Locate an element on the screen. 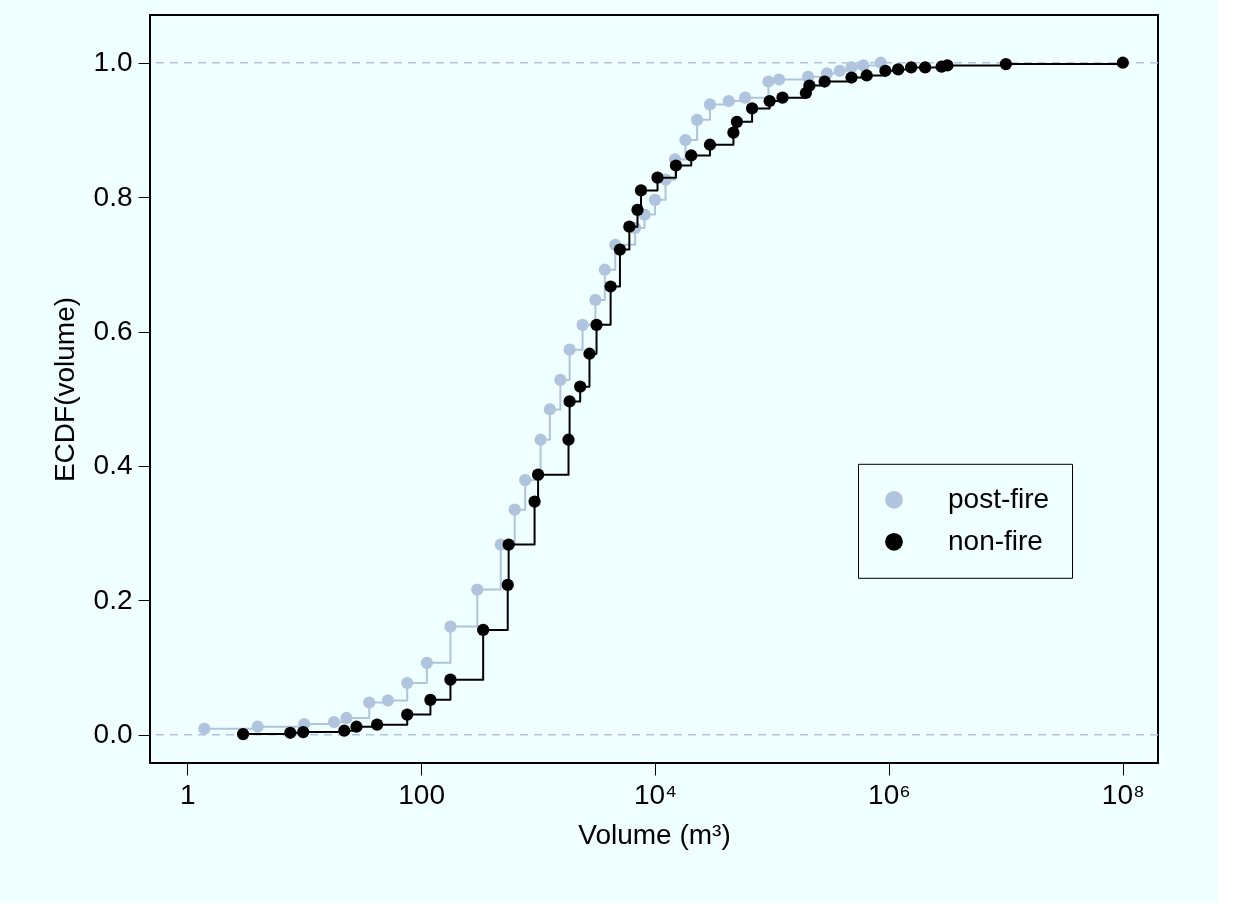  legend-label: post-fire is located at coordinates (999, 498).